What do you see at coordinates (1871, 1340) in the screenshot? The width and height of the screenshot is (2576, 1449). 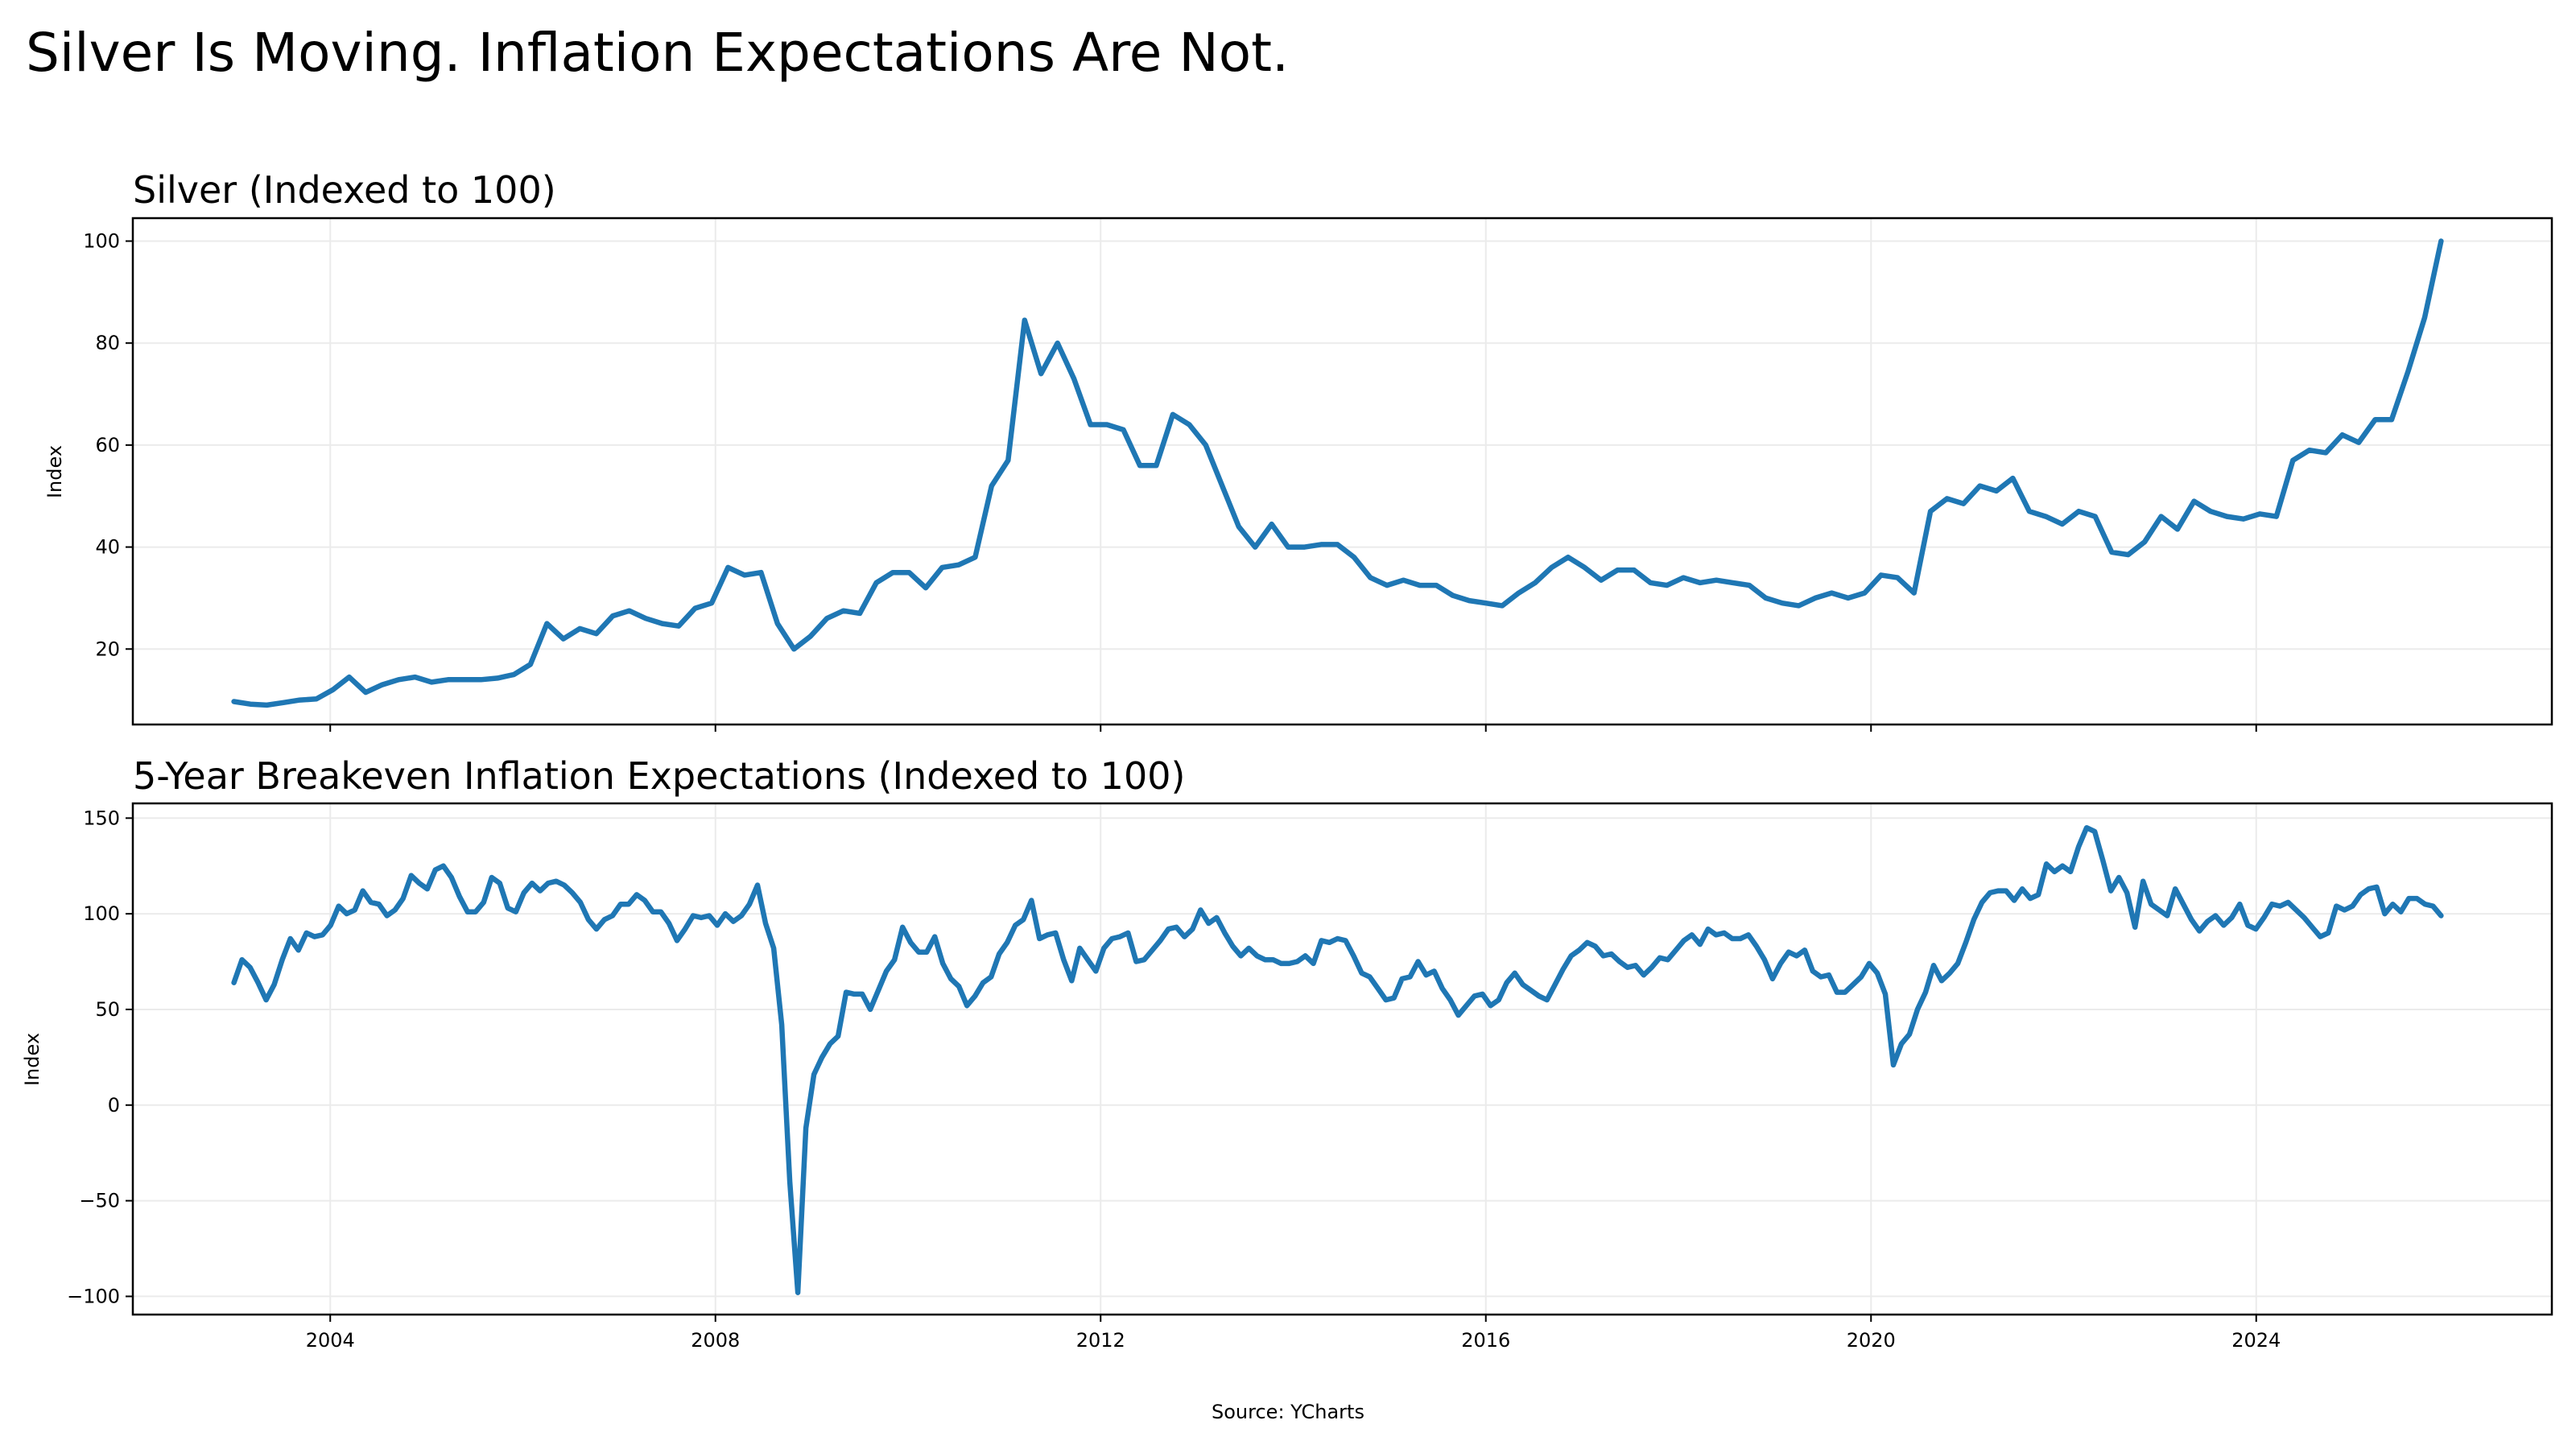 I see `x-tick-label: 2020` at bounding box center [1871, 1340].